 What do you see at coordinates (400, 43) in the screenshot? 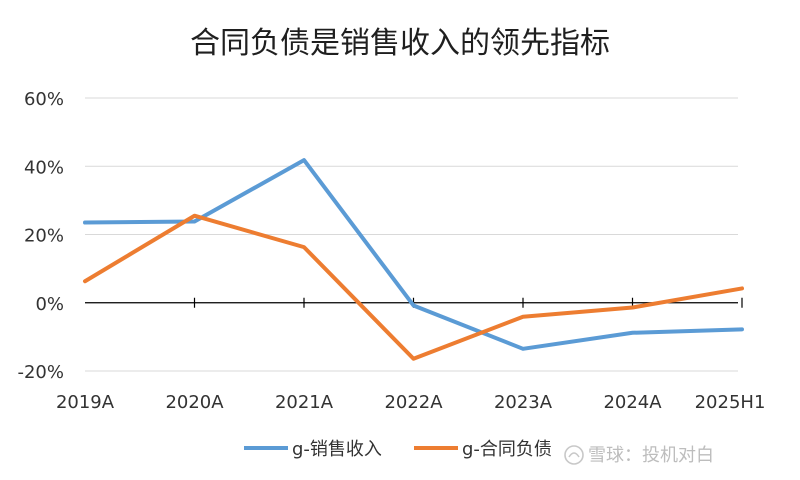
I see `chart-title: 合同负债是销售收入的领先指标` at bounding box center [400, 43].